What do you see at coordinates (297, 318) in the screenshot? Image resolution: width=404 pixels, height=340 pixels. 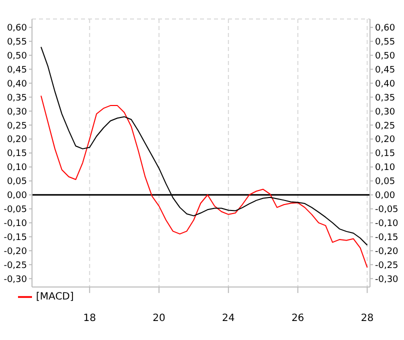 I see `x-tick-label: 26` at bounding box center [297, 318].